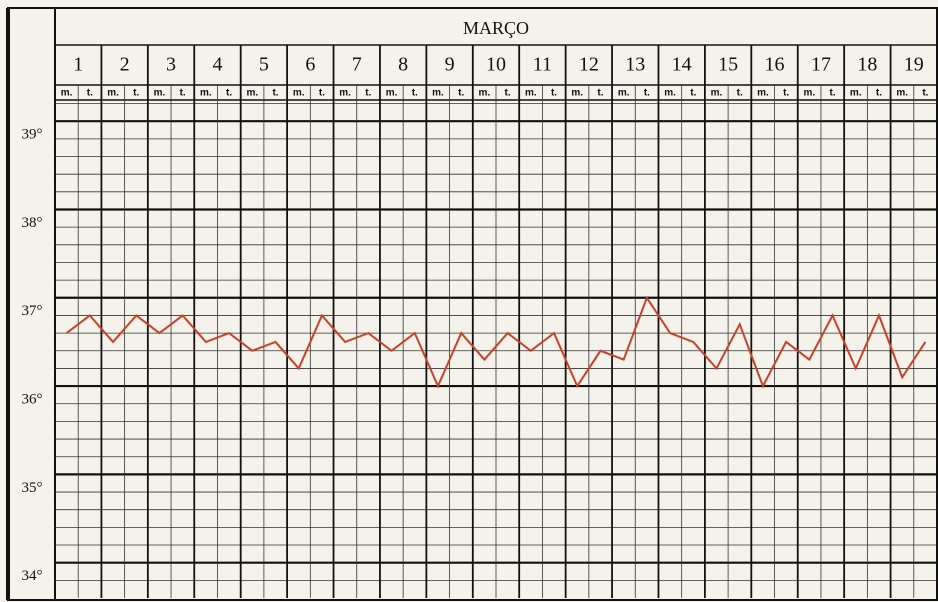 The image size is (938, 602). What do you see at coordinates (542, 65) in the screenshot?
I see `day-label: 11` at bounding box center [542, 65].